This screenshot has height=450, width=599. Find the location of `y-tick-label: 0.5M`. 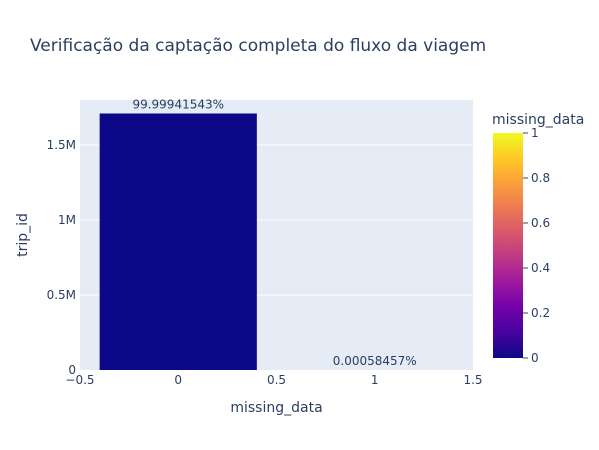

y-tick-label: 0.5M is located at coordinates (61, 295).